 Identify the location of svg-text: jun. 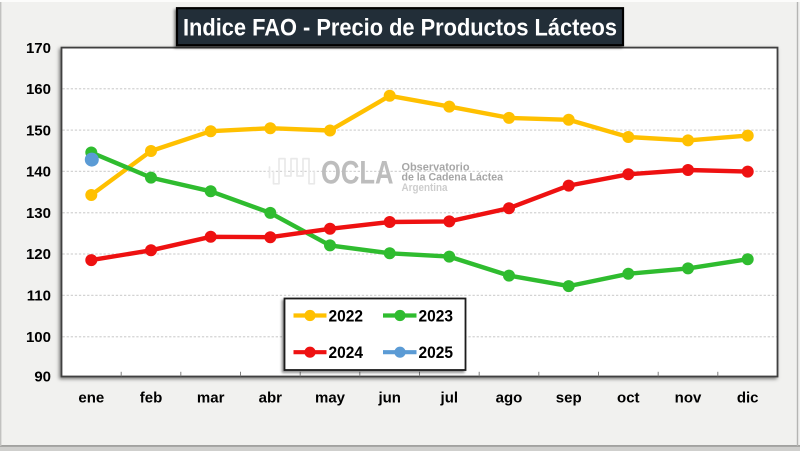
(389, 398).